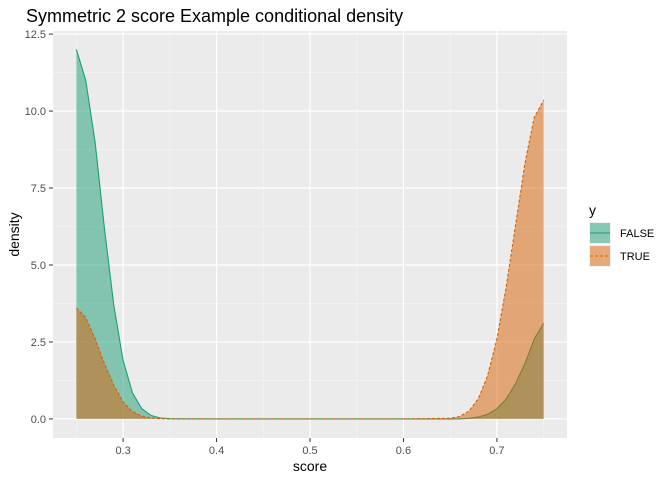  Describe the element at coordinates (38, 343) in the screenshot. I see `y-tick-label: 2.5` at that location.